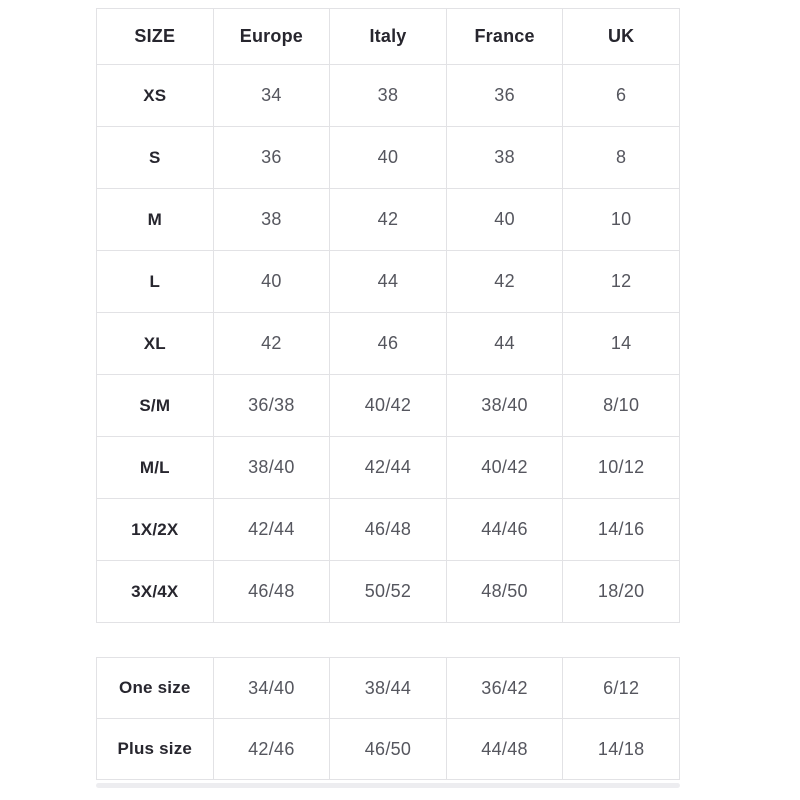 The height and width of the screenshot is (800, 800). What do you see at coordinates (155, 467) in the screenshot?
I see `row-label-cell: M/L` at bounding box center [155, 467].